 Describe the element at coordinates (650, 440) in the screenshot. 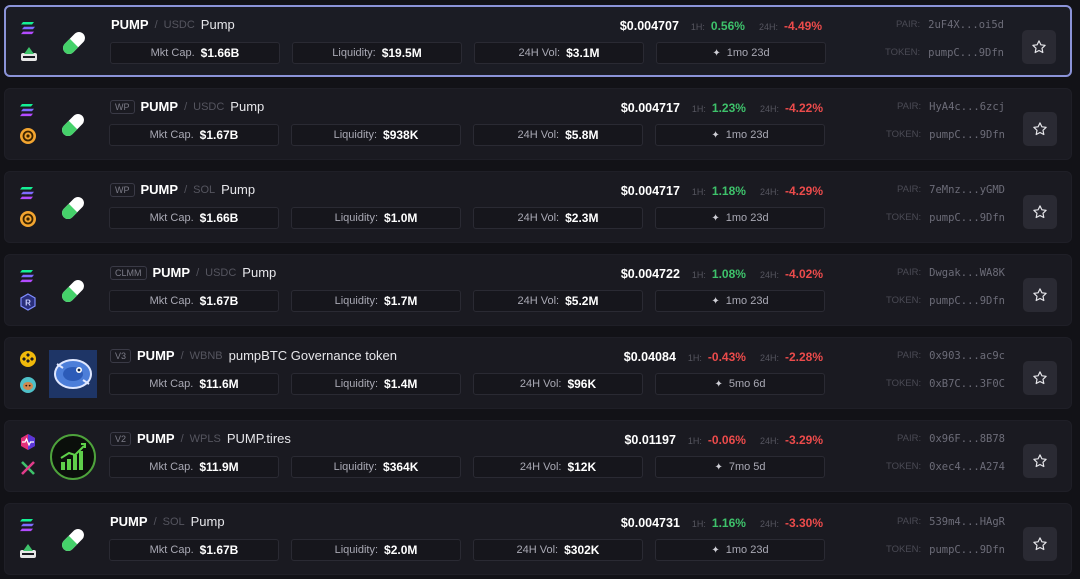

I see `price: $0.01197` at that location.